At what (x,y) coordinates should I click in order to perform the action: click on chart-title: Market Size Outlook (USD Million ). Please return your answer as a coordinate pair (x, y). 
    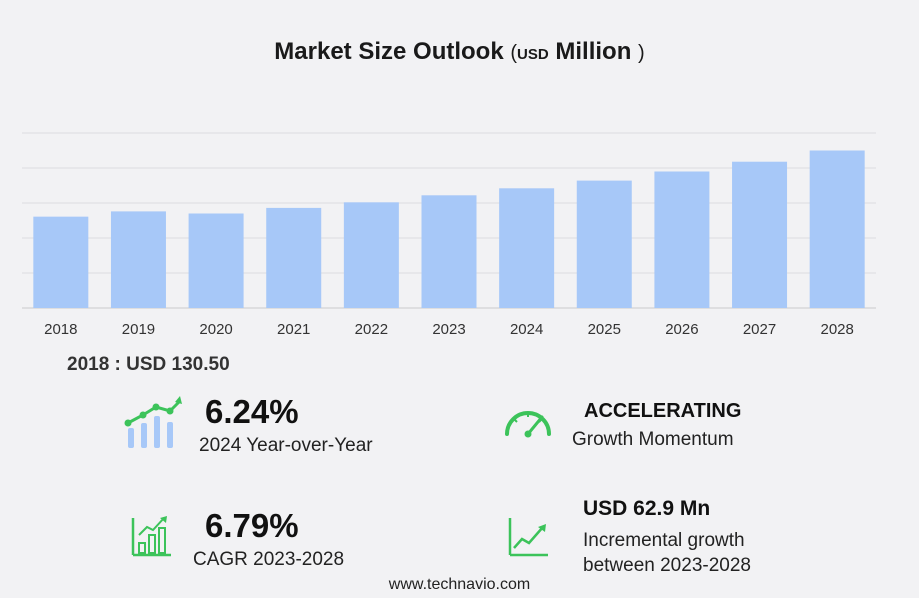
    Looking at the image, I should click on (459, 52).